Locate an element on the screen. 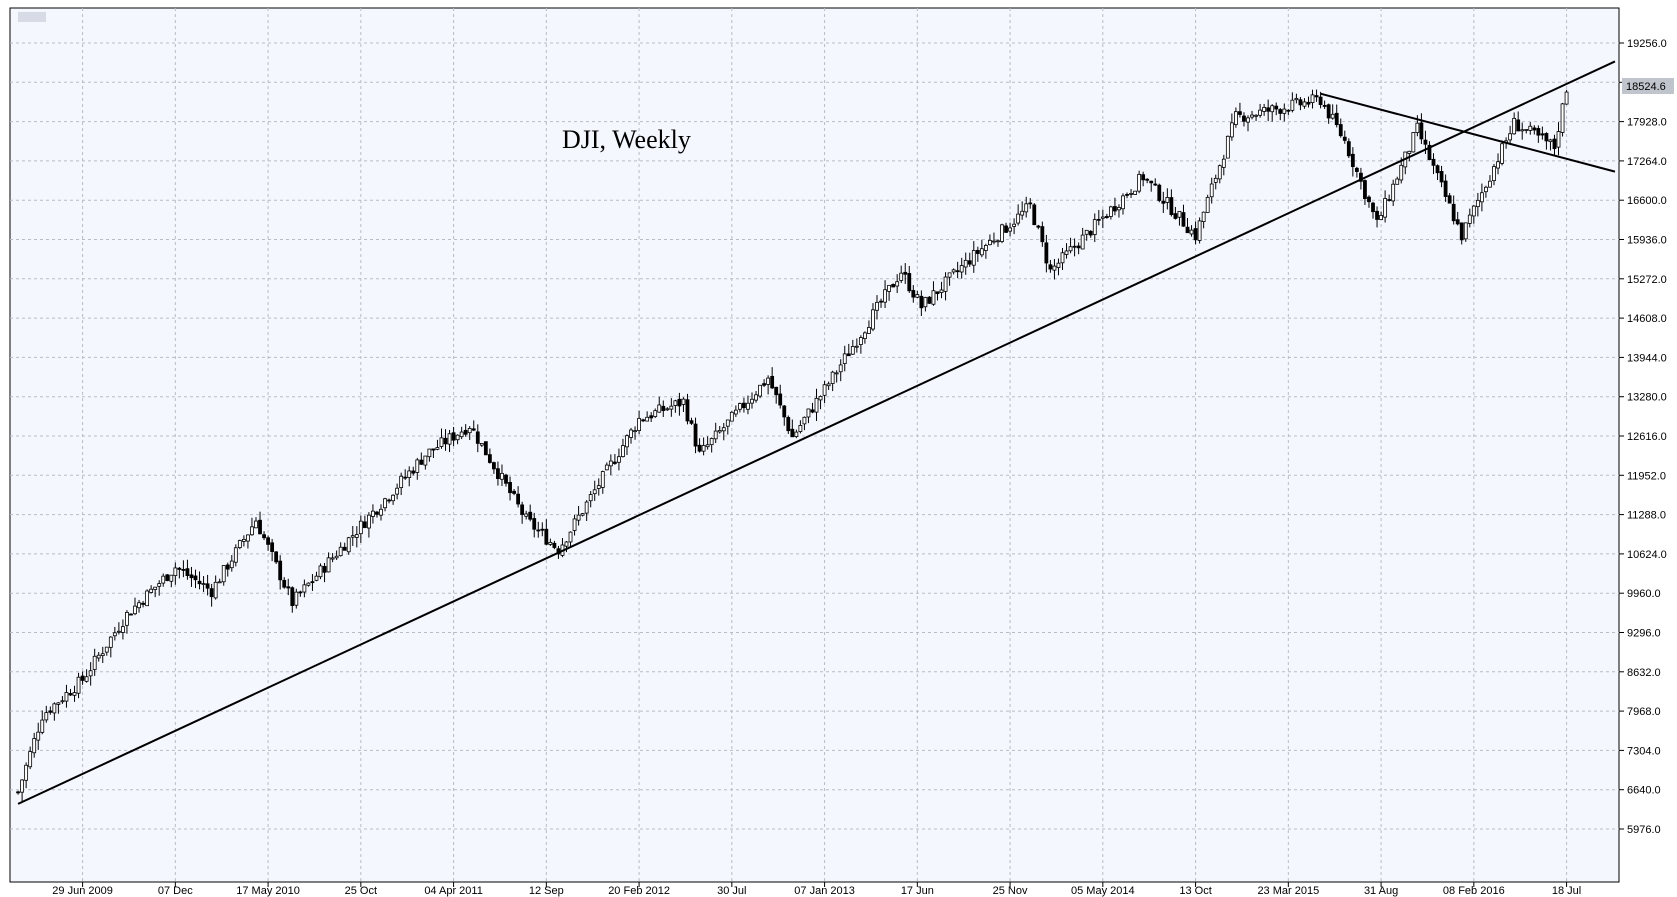 The width and height of the screenshot is (1677, 897). x-tick-label: 25 Nov is located at coordinates (1010, 891).